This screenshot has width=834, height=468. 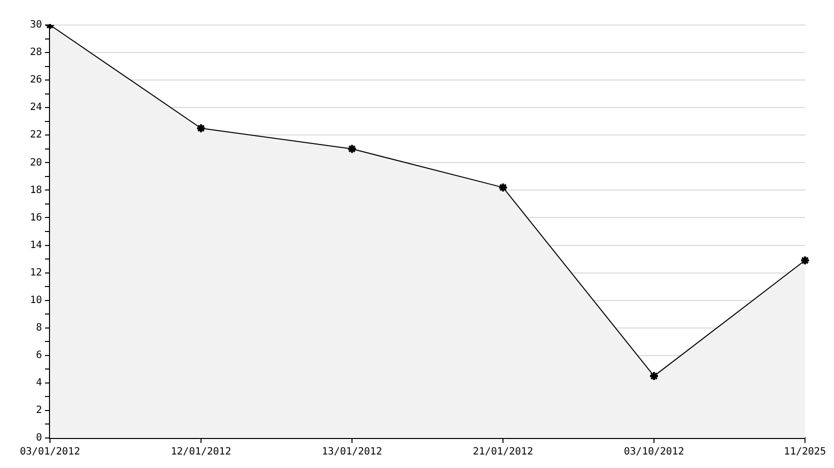 What do you see at coordinates (50, 452) in the screenshot?
I see `x-tick-label: 03/01/2012` at bounding box center [50, 452].